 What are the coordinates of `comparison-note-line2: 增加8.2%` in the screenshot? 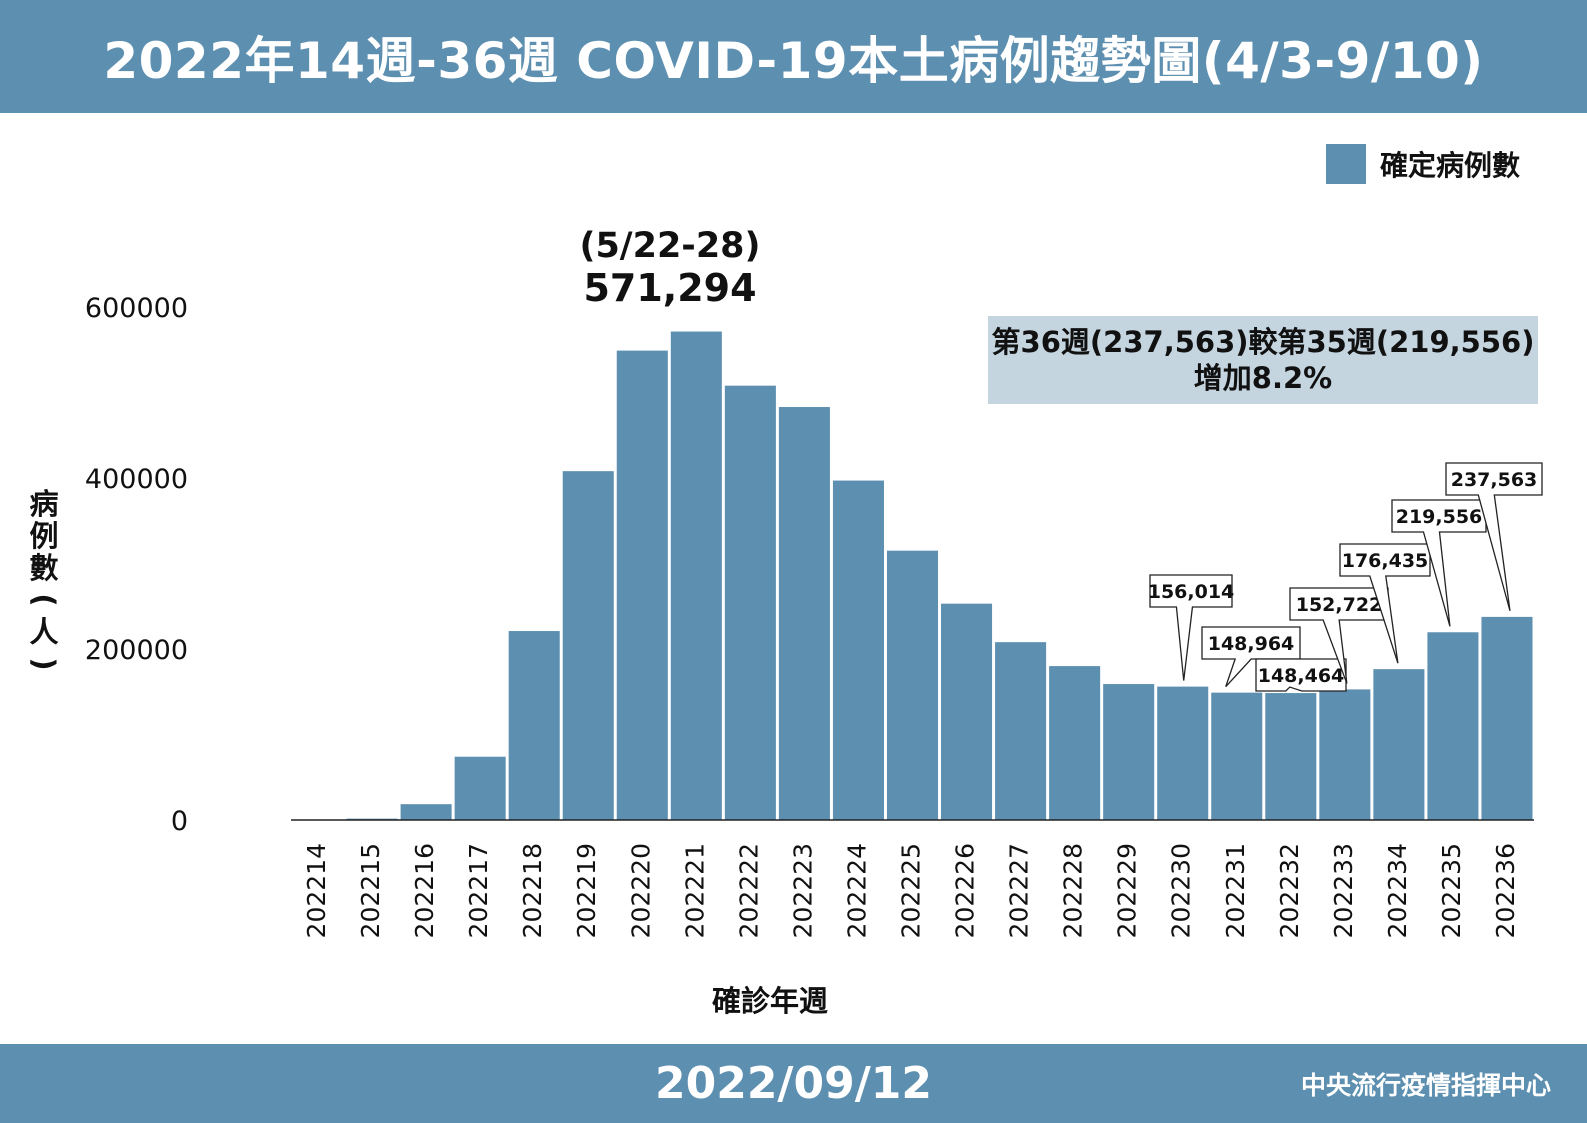 It's located at (1263, 378).